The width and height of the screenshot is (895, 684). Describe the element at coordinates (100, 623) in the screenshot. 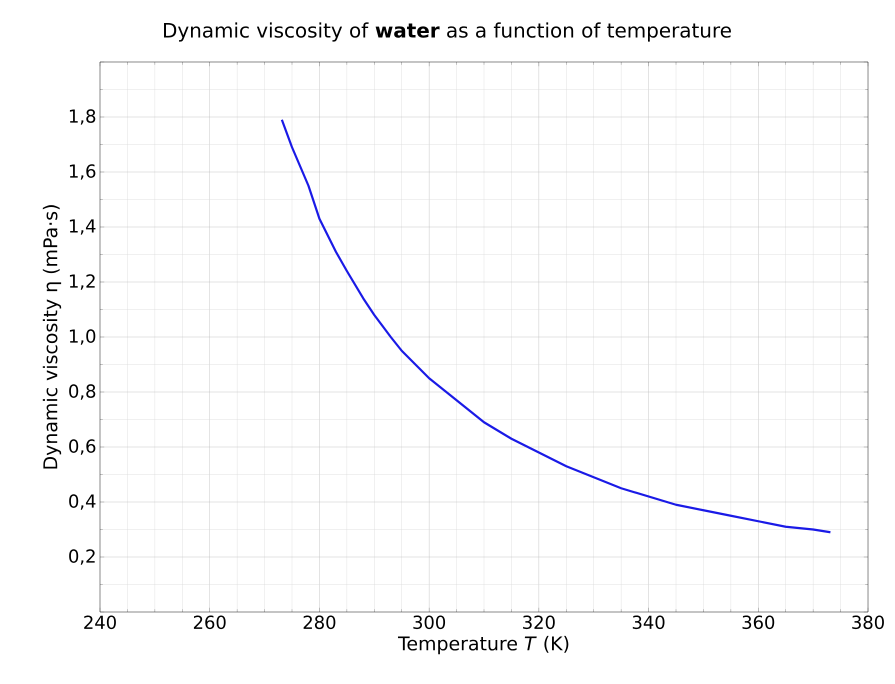

I see `x-tick-label: 240` at that location.